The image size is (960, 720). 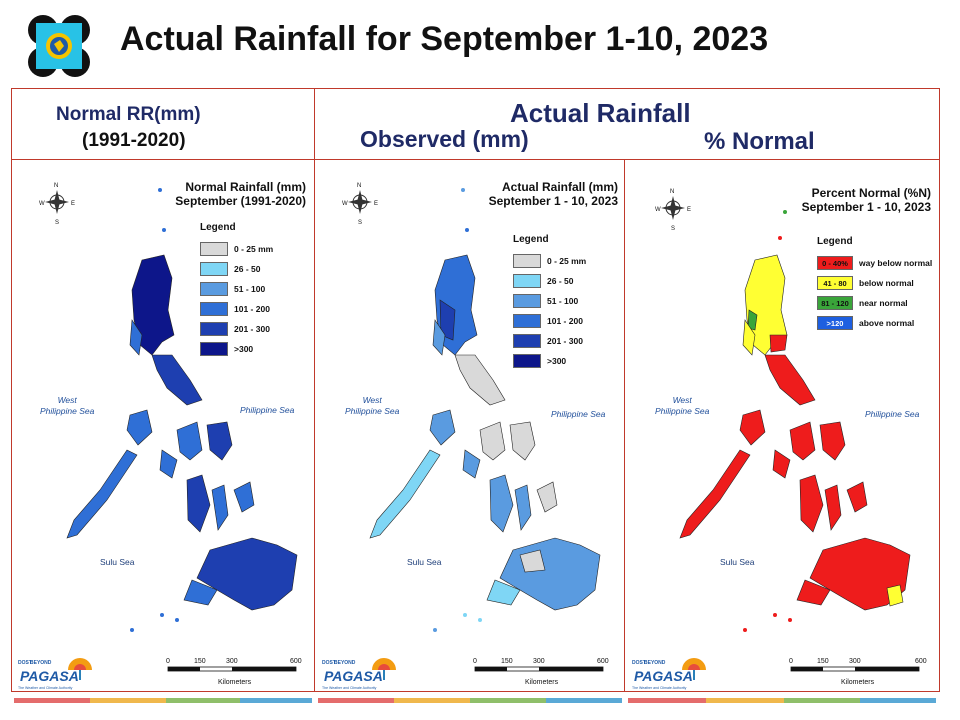 What do you see at coordinates (559, 187) in the screenshot?
I see `panel-title-line1: Actual Rainfall (mm)` at bounding box center [559, 187].